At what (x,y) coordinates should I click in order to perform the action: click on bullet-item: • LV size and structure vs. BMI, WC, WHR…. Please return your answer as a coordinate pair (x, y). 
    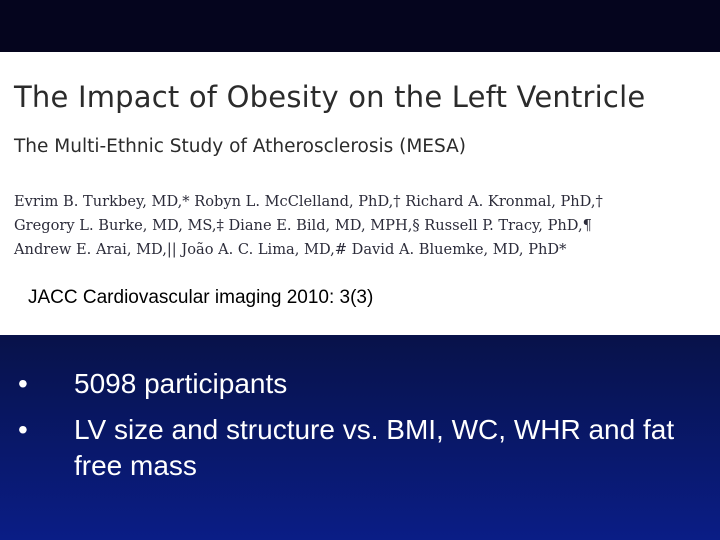
    Looking at the image, I should click on (361, 448).